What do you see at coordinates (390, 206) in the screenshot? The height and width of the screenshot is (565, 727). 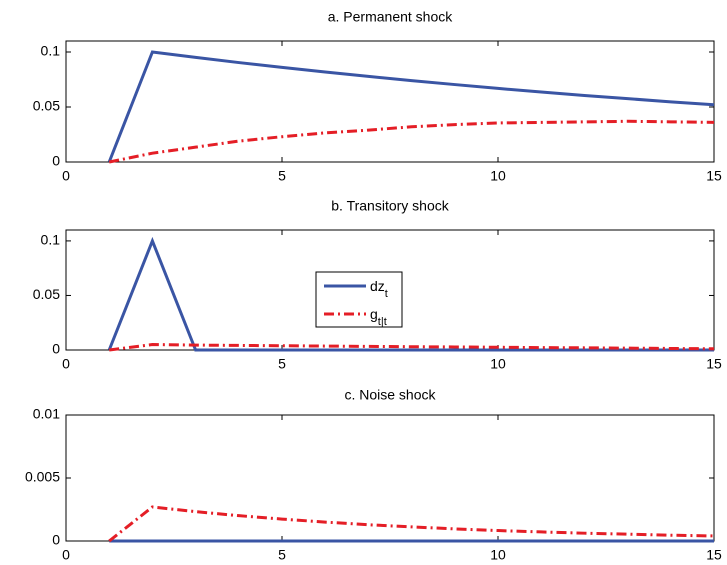 I see `chart-title: b. Transitory shock` at bounding box center [390, 206].